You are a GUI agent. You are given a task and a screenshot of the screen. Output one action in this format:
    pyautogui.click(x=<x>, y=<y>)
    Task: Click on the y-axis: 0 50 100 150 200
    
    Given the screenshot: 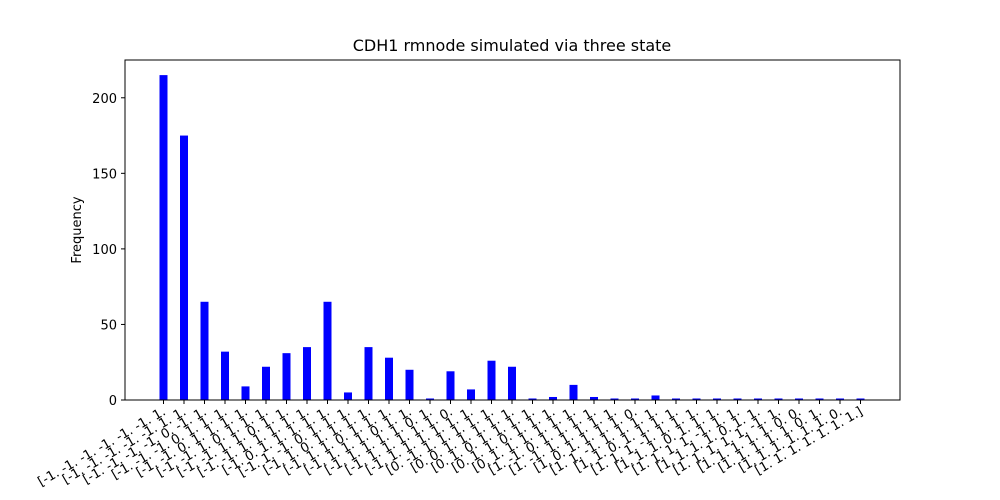 What is the action you would take?
    pyautogui.click(x=108, y=250)
    